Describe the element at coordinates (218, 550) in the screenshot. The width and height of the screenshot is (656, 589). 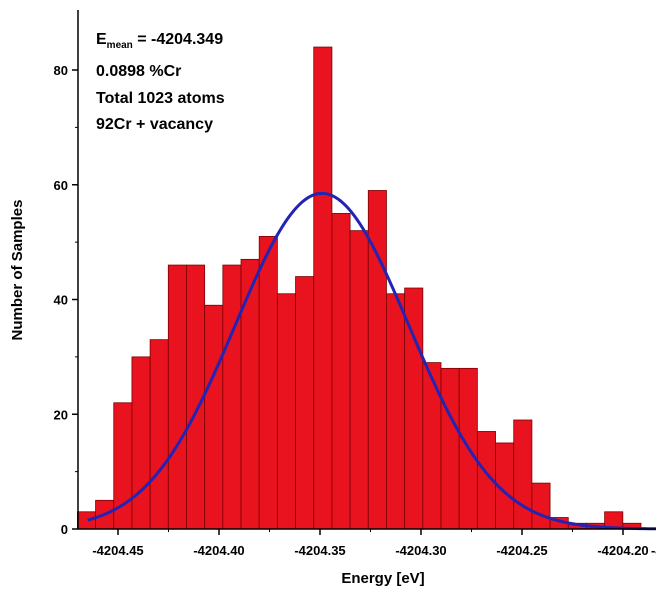
I see `x-tick-label: -4204.40` at that location.